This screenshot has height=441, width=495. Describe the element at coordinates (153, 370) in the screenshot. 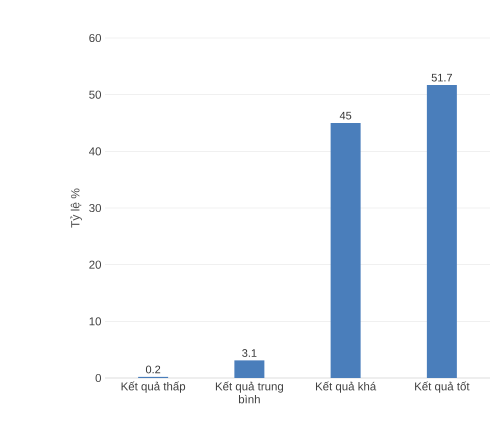

I see `data-label: 0.2` at that location.